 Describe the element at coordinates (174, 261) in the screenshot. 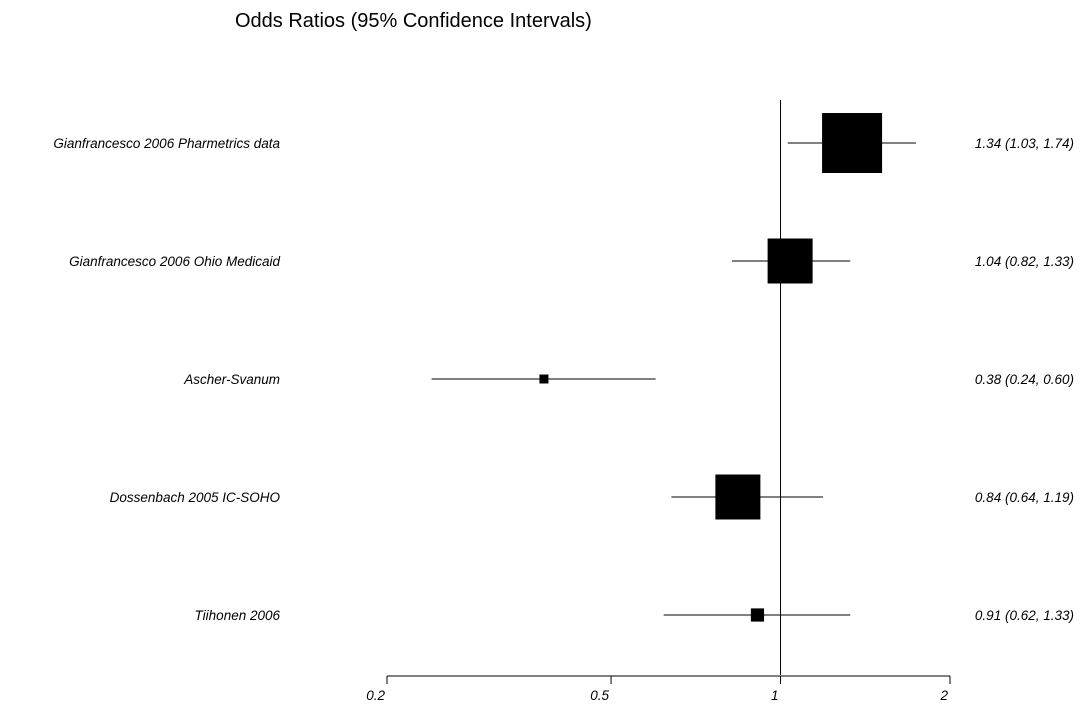

I see `study-label: Gianfrancesco 2006 Ohio Medicaid` at that location.